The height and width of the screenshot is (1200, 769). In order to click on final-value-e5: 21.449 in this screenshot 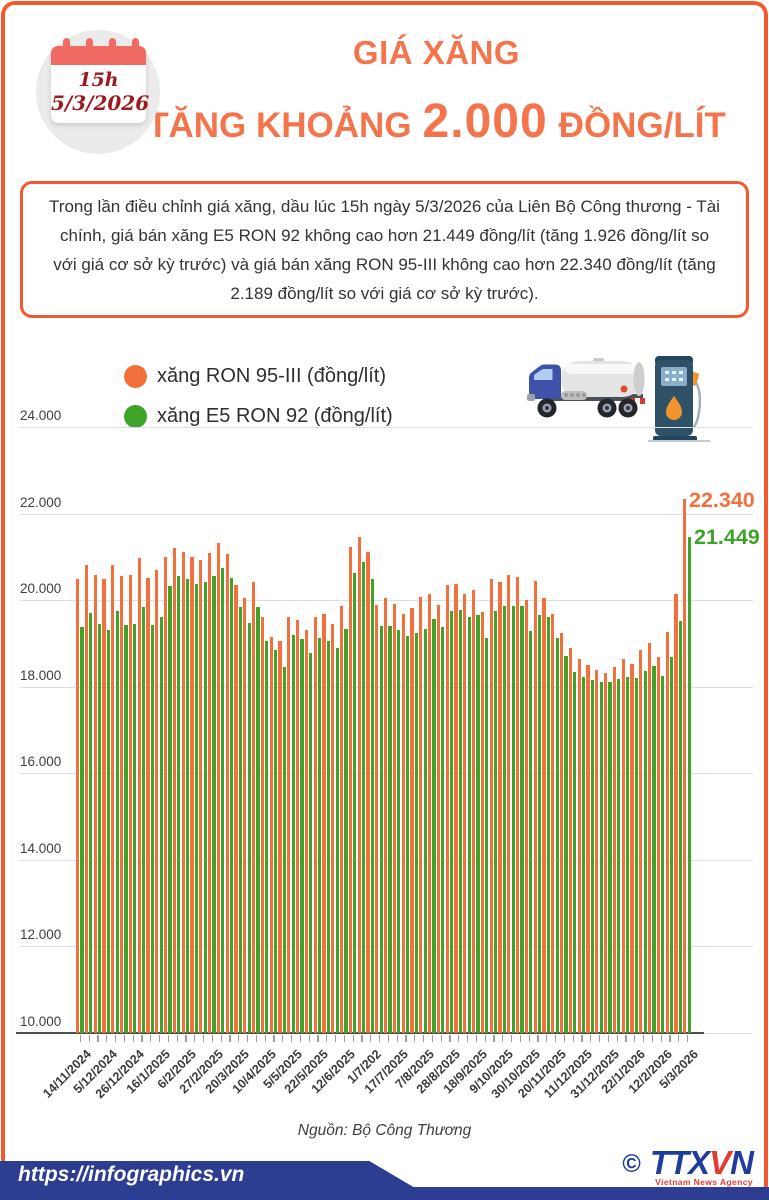, I will do `click(727, 537)`.